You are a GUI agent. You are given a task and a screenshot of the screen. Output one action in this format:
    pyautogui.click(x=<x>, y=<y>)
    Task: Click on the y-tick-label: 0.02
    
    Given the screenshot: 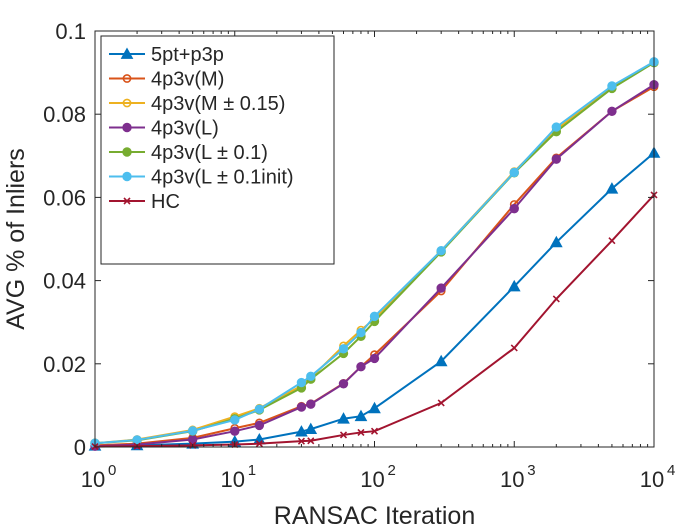 What is the action you would take?
    pyautogui.click(x=64, y=364)
    